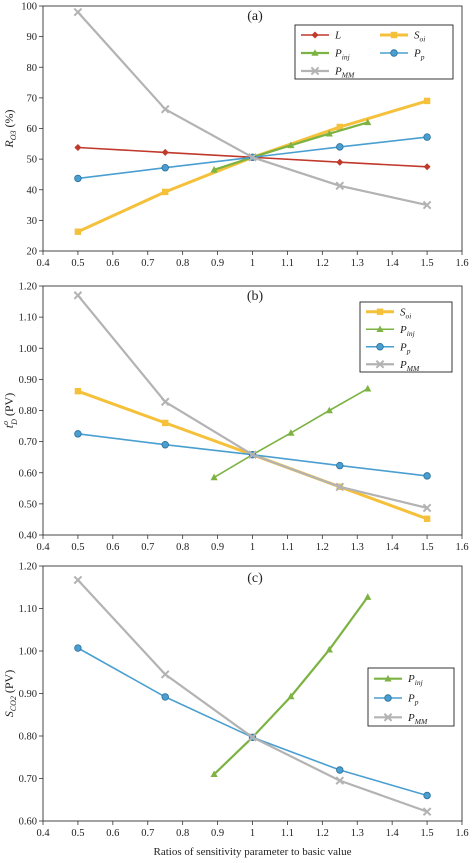 This screenshot has height=863, width=474. I want to click on legend-entry-L: L, so click(321, 36).